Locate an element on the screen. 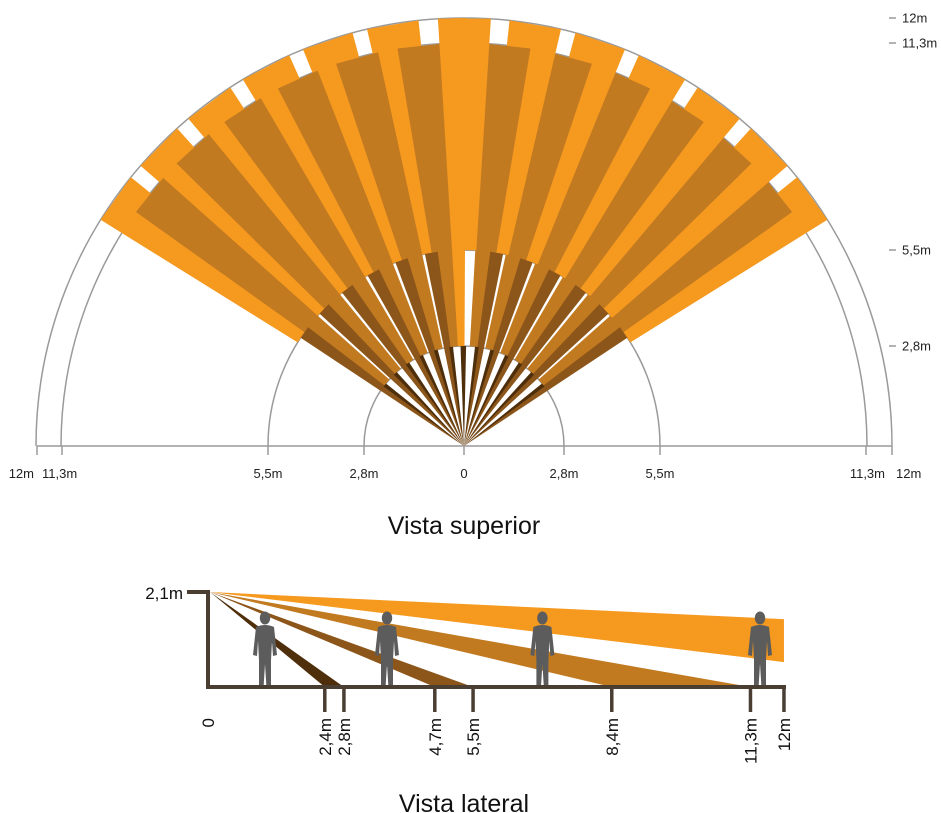 This screenshot has width=941, height=813. distance-label: 8,4m is located at coordinates (612, 737).